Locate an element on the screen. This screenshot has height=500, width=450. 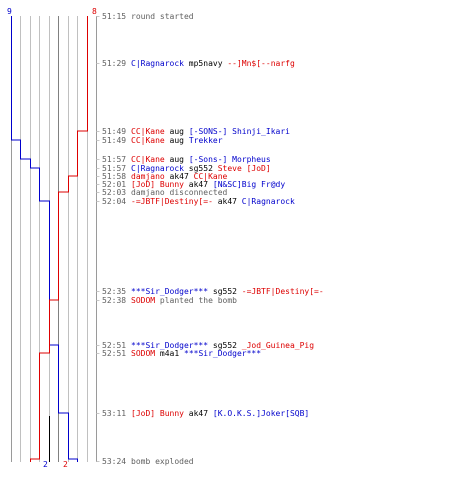
event-text-part: planted the bomb is located at coordinates (196, 300).